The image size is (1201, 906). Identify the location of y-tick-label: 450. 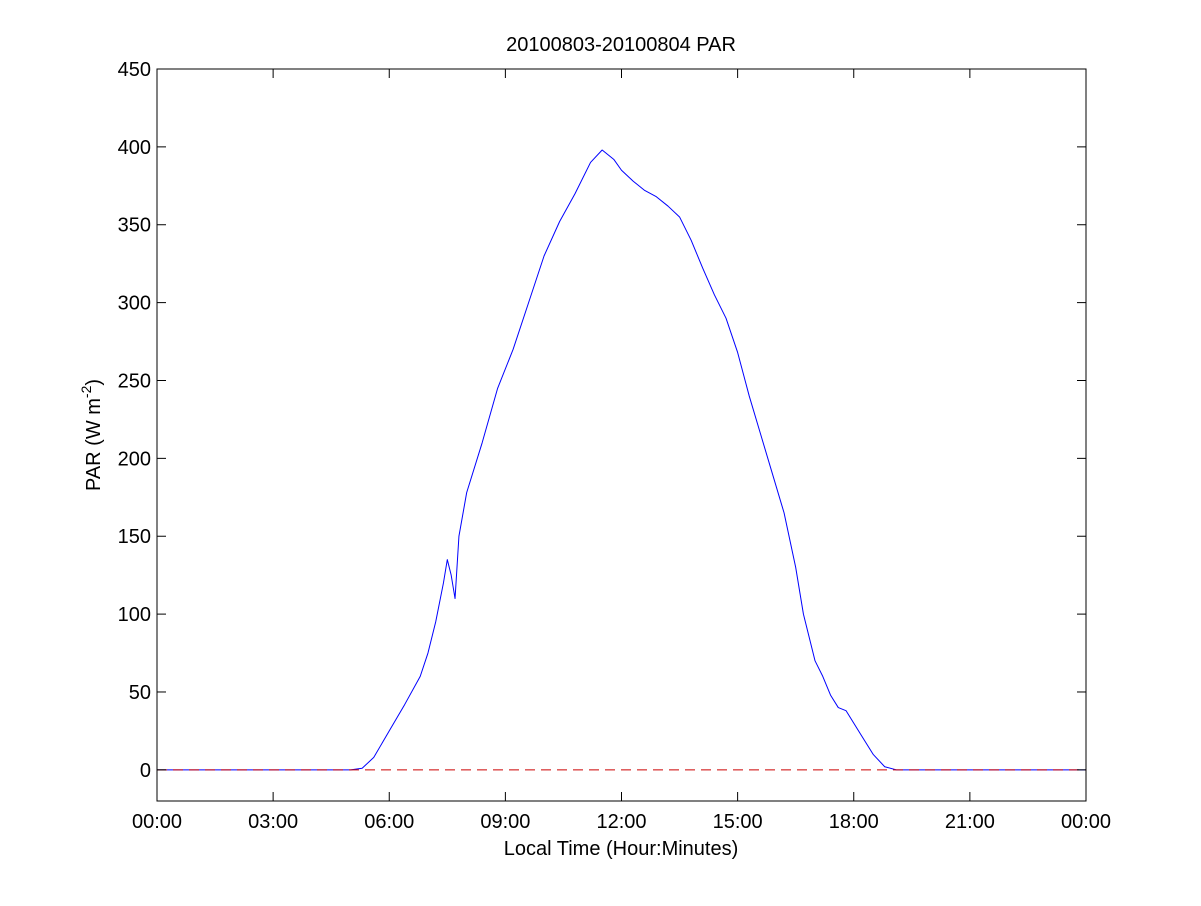
(134, 70).